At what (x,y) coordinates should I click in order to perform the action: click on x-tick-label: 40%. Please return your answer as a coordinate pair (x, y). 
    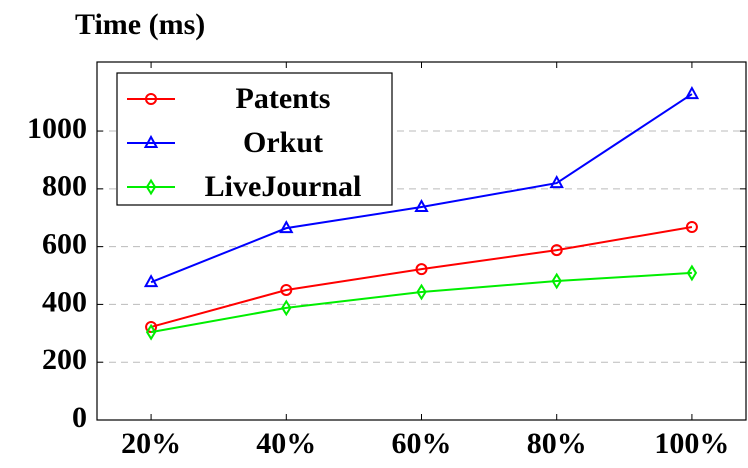
    Looking at the image, I should click on (286, 443).